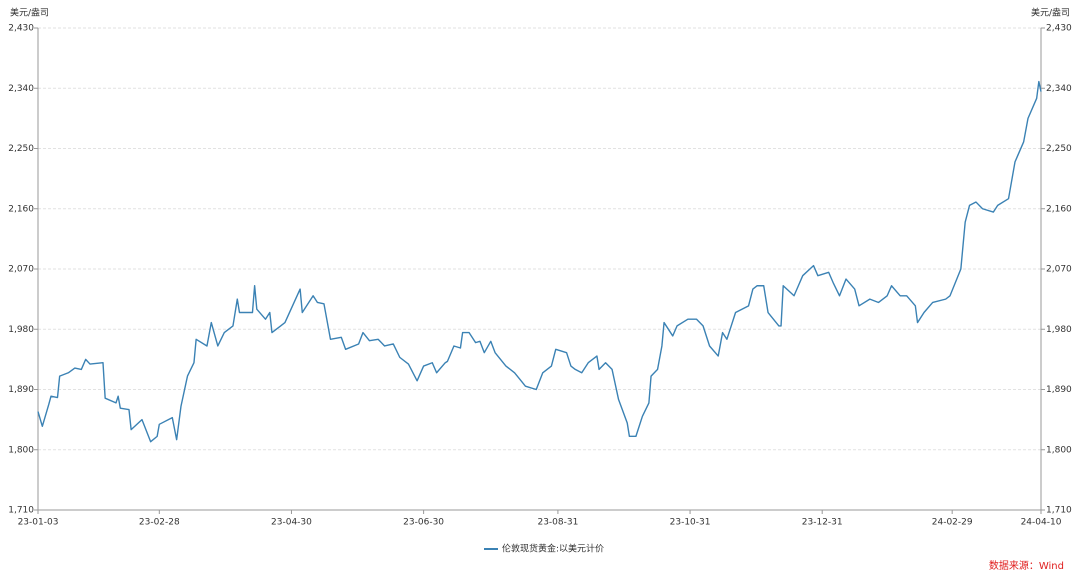 The image size is (1080, 580). I want to click on x-tick-label: 23-10-31, so click(690, 523).